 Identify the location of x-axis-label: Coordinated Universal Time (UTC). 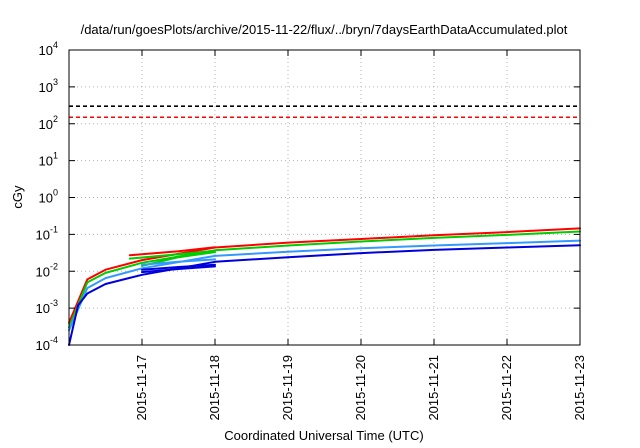
(323, 435).